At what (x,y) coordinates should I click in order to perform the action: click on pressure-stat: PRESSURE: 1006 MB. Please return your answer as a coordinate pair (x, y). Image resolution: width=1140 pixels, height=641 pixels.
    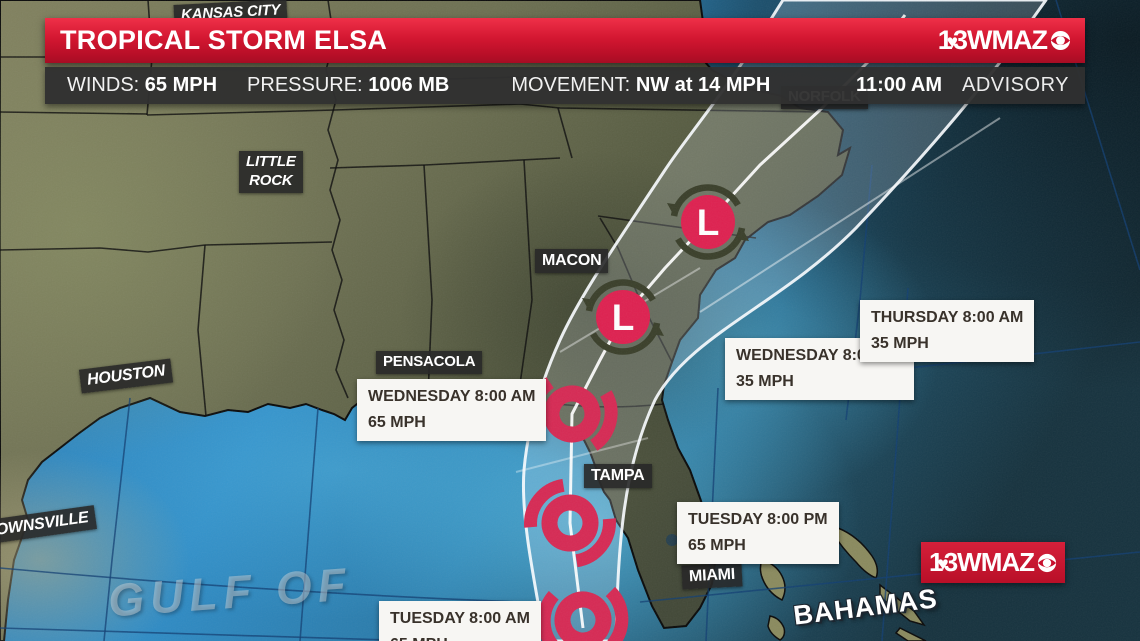
    Looking at the image, I should click on (348, 85).